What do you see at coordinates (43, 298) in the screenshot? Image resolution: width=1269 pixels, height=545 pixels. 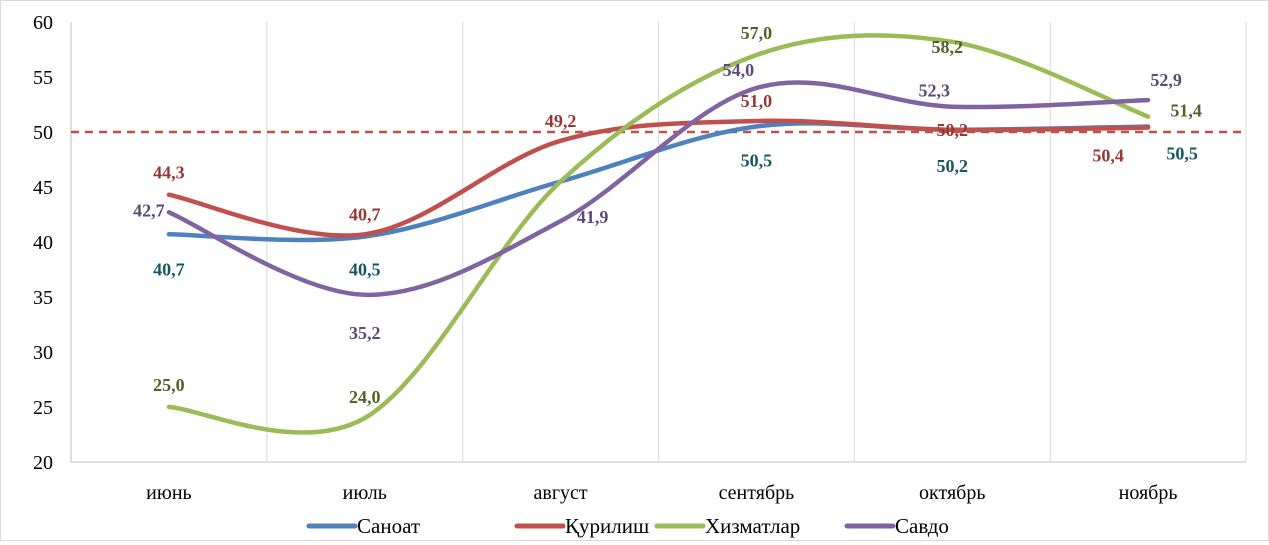 I see `y-tick-label: 35` at bounding box center [43, 298].